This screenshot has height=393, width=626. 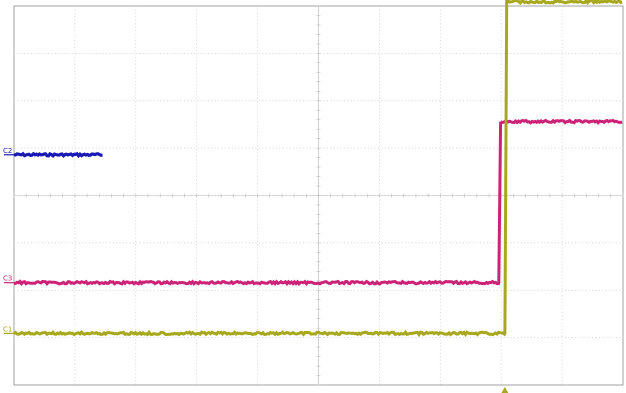 I want to click on marker-c3-label: C3, so click(x=7, y=279).